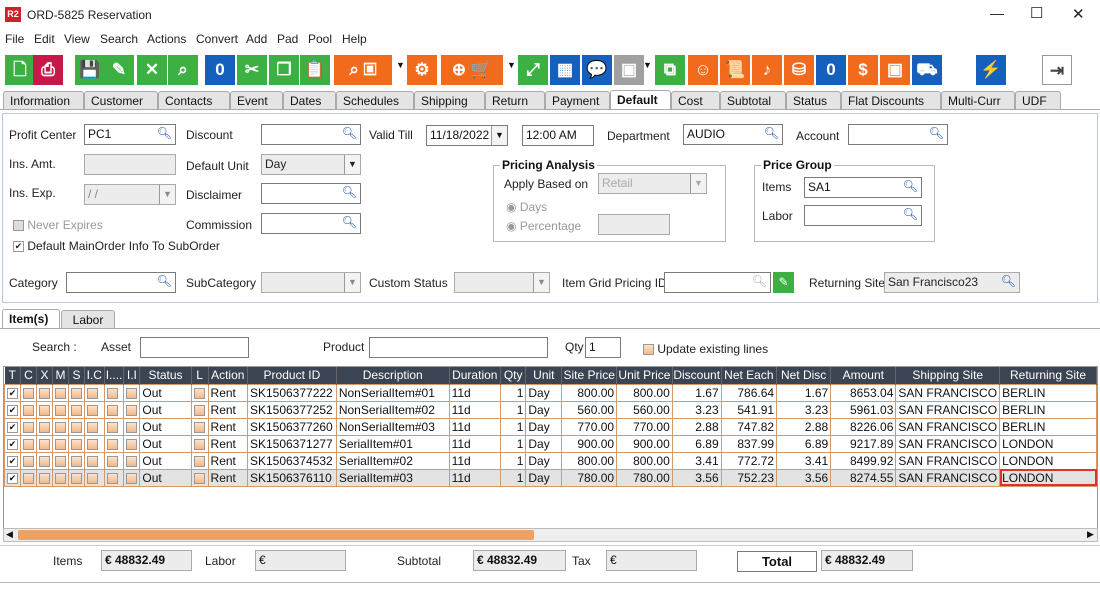 This screenshot has height=601, width=1100. Describe the element at coordinates (88, 319) in the screenshot. I see `tab-labor: Labor` at that location.